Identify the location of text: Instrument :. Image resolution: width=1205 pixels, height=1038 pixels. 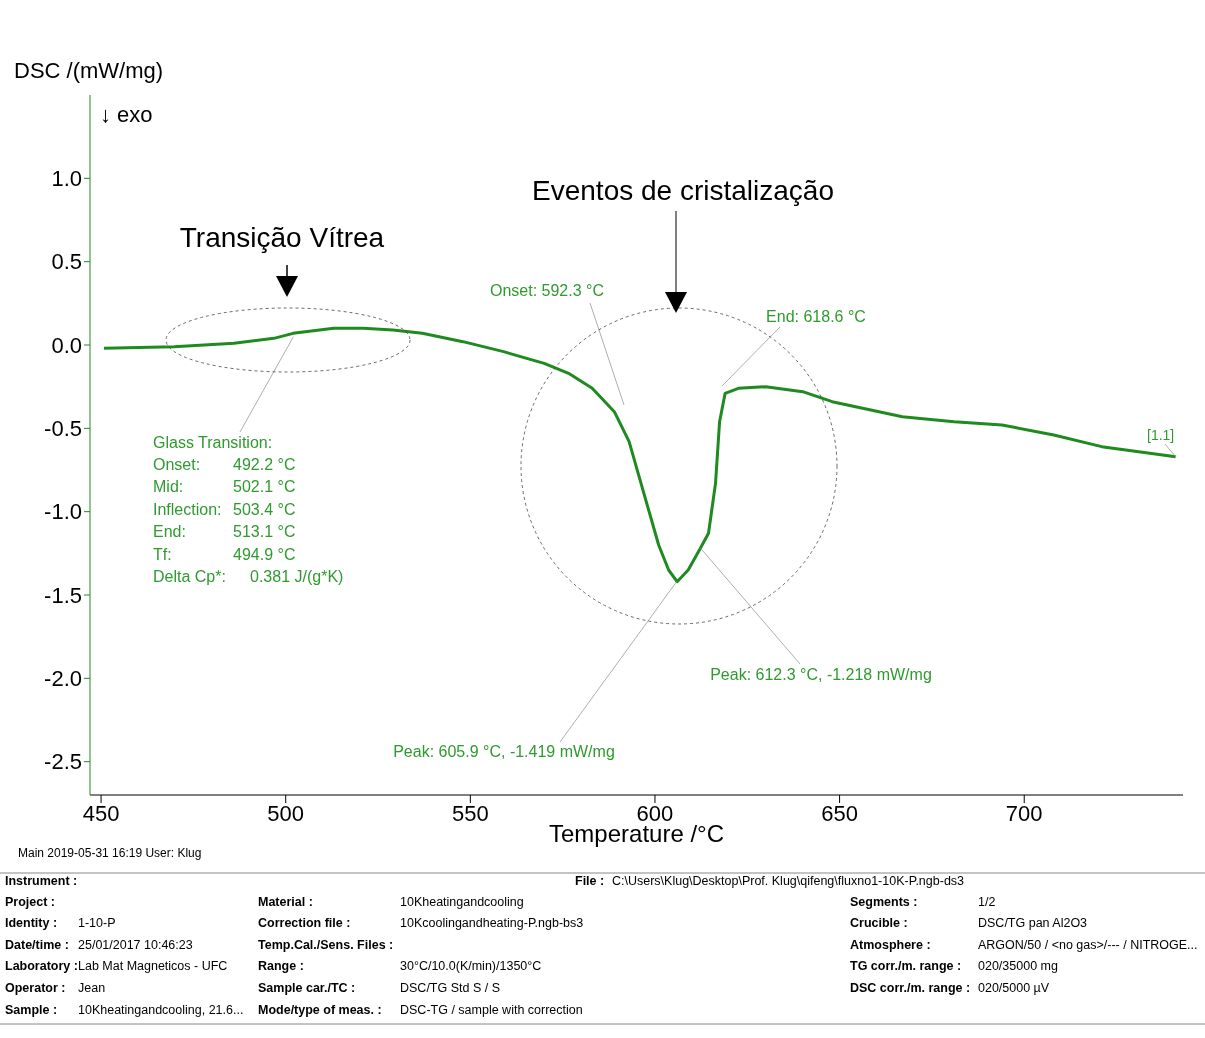
(41, 881).